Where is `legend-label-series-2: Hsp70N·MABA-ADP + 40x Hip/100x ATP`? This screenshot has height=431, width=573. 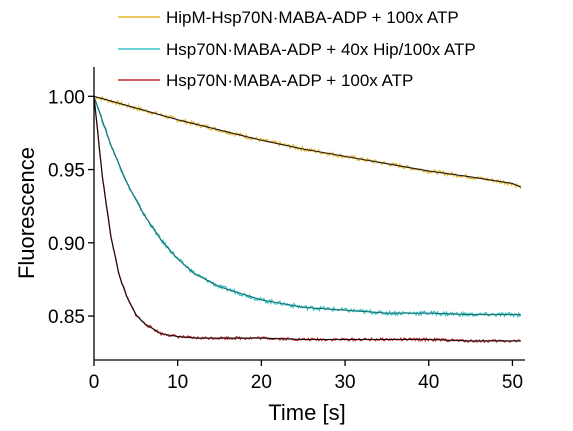 legend-label-series-2: Hsp70N·MABA-ADP + 40x Hip/100x ATP is located at coordinates (321, 49).